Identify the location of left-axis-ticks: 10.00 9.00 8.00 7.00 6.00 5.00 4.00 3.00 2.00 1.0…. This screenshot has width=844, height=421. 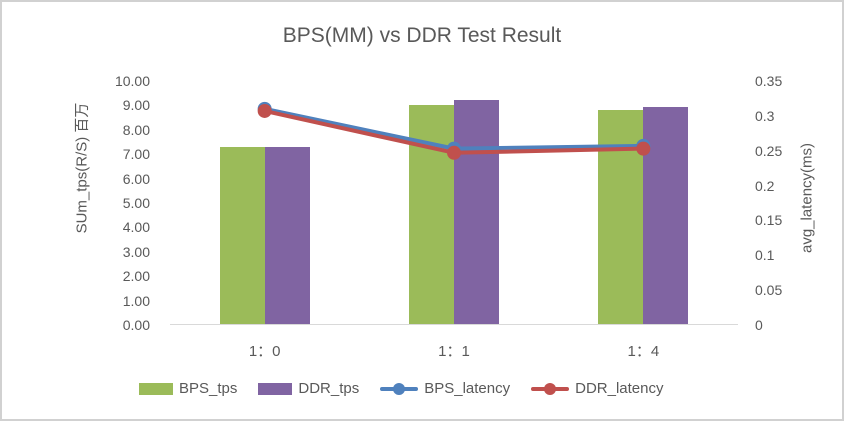
(76, 203).